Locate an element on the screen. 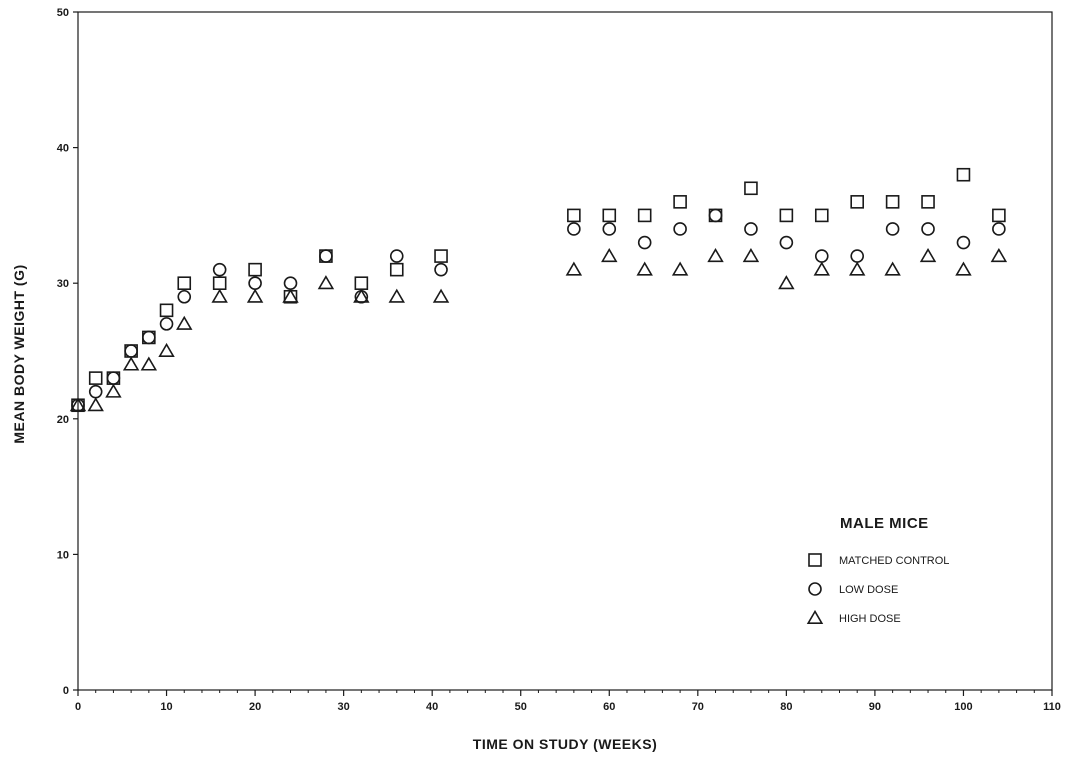 This screenshot has width=1070, height=757. legend-label: LOW DOSE is located at coordinates (868, 590).